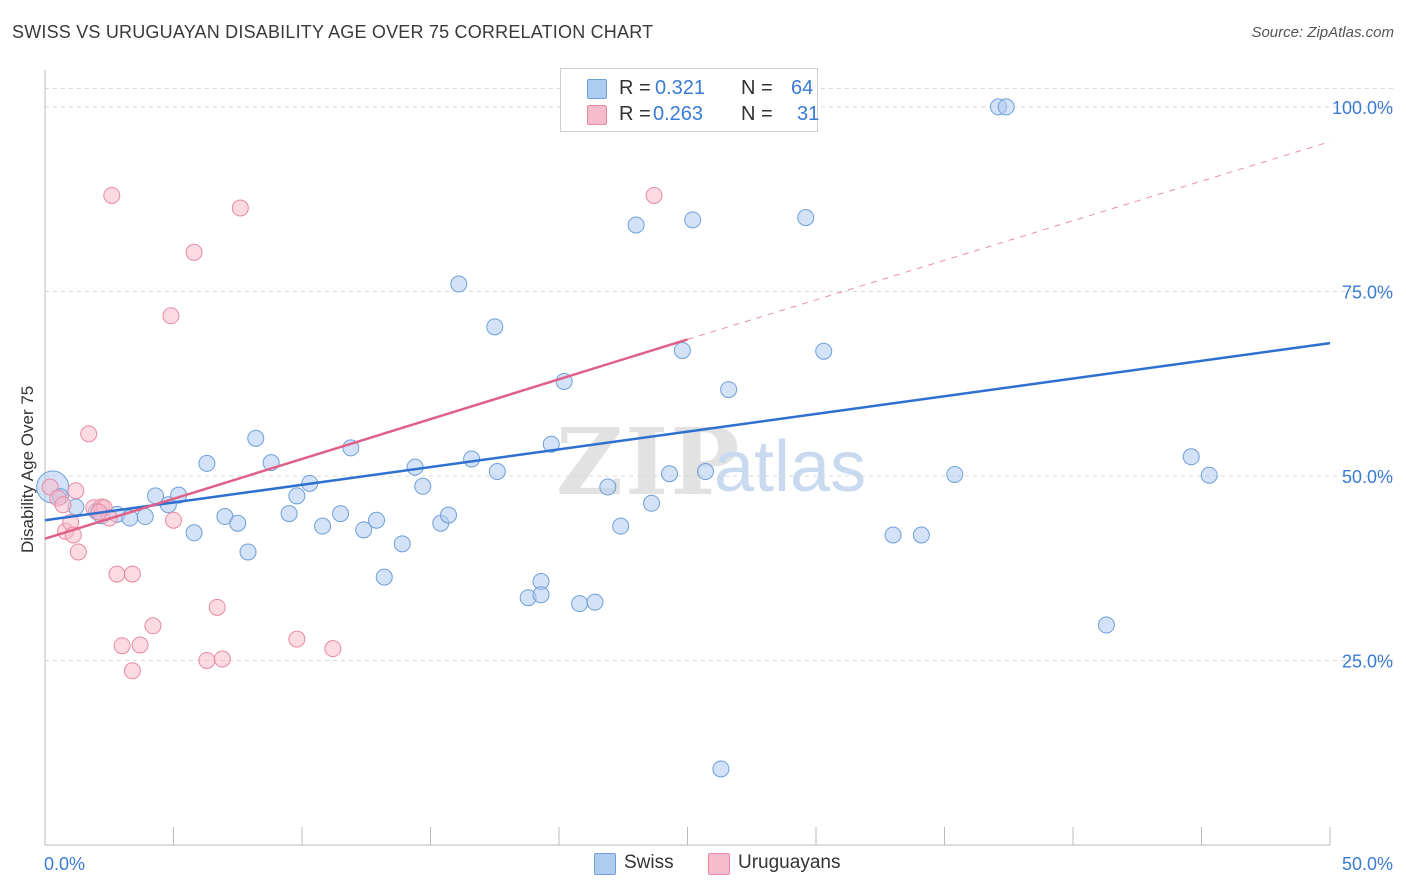 Image resolution: width=1406 pixels, height=892 pixels. Describe the element at coordinates (678, 114) in the screenshot. I see `uruguayan-r-value: 0.263` at that location.